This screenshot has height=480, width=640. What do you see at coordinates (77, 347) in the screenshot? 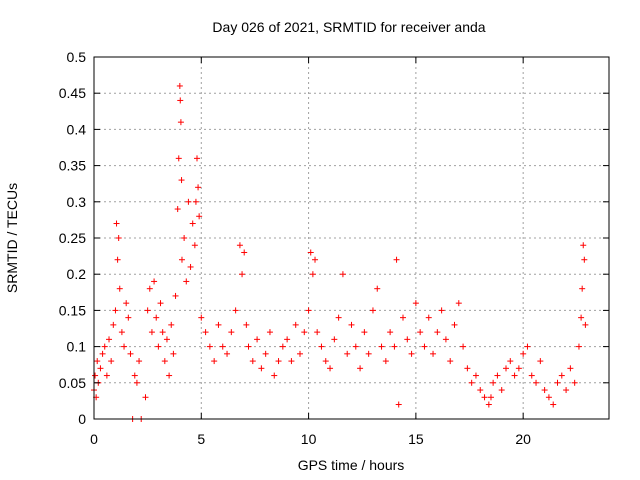
I see `y-tick-label: 0.1` at bounding box center [77, 347].